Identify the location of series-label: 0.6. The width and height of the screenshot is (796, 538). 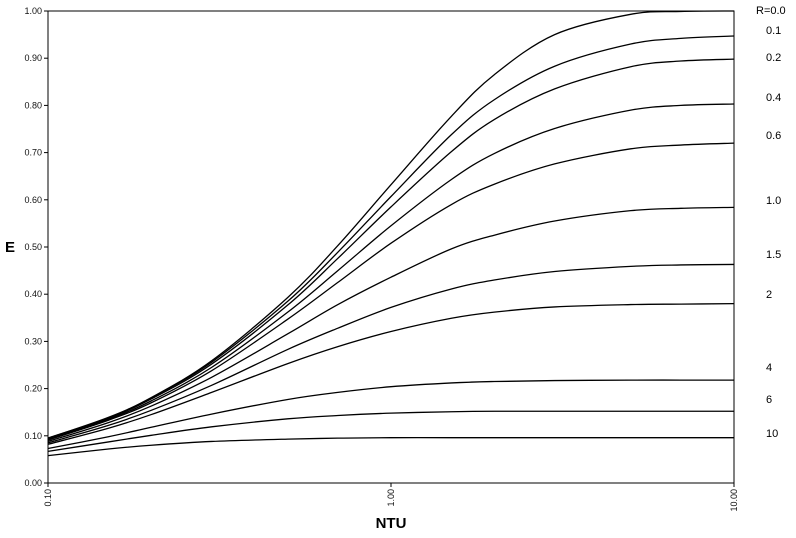
(773, 136).